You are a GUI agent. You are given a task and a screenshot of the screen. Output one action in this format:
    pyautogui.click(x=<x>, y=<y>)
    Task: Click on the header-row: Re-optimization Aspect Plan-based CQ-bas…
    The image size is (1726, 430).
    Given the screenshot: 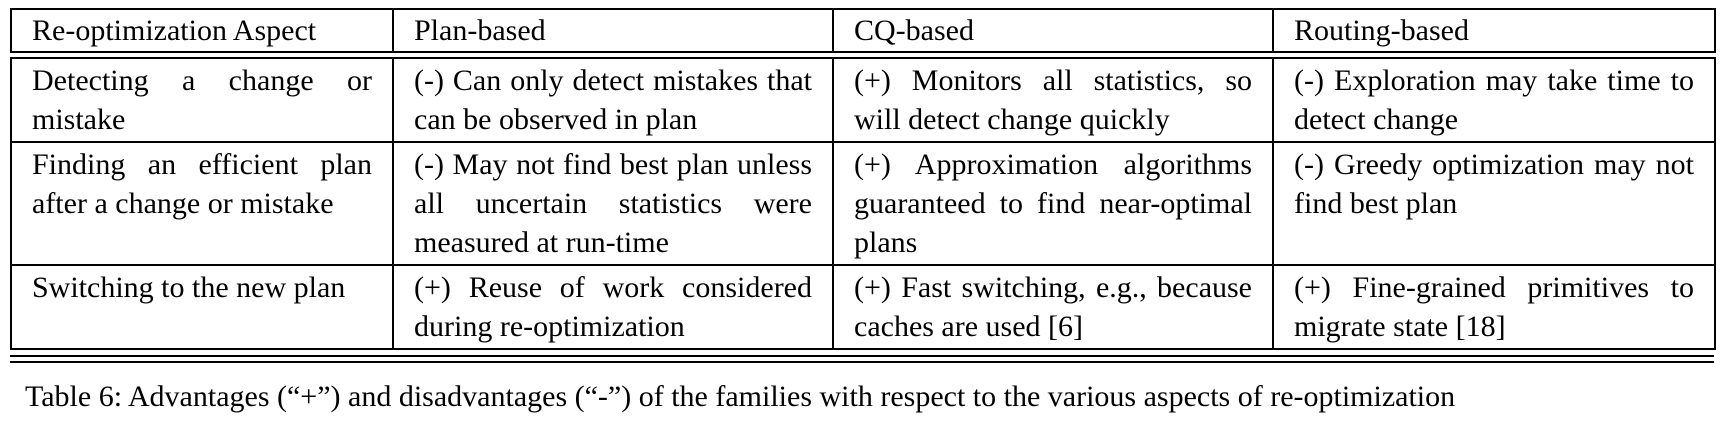 What is the action you would take?
    pyautogui.click(x=863, y=30)
    